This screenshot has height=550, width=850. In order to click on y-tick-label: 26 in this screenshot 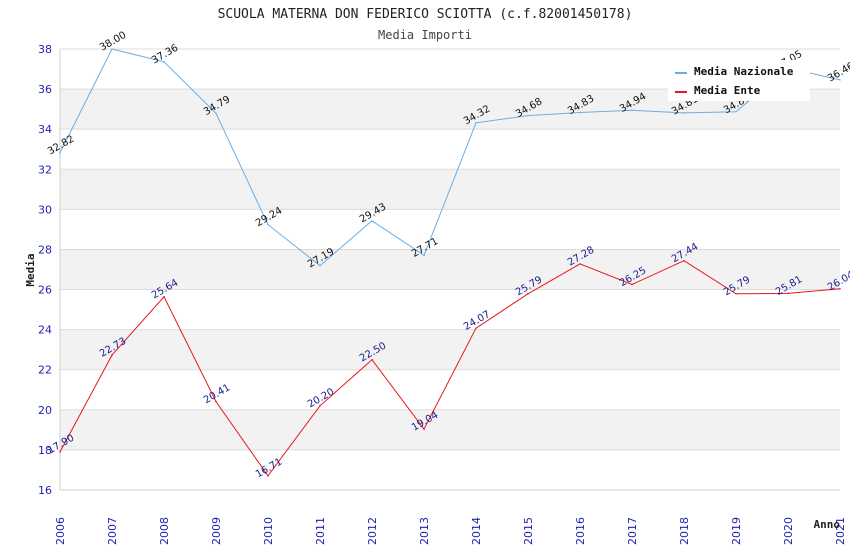, I will do `click(45, 290)`.